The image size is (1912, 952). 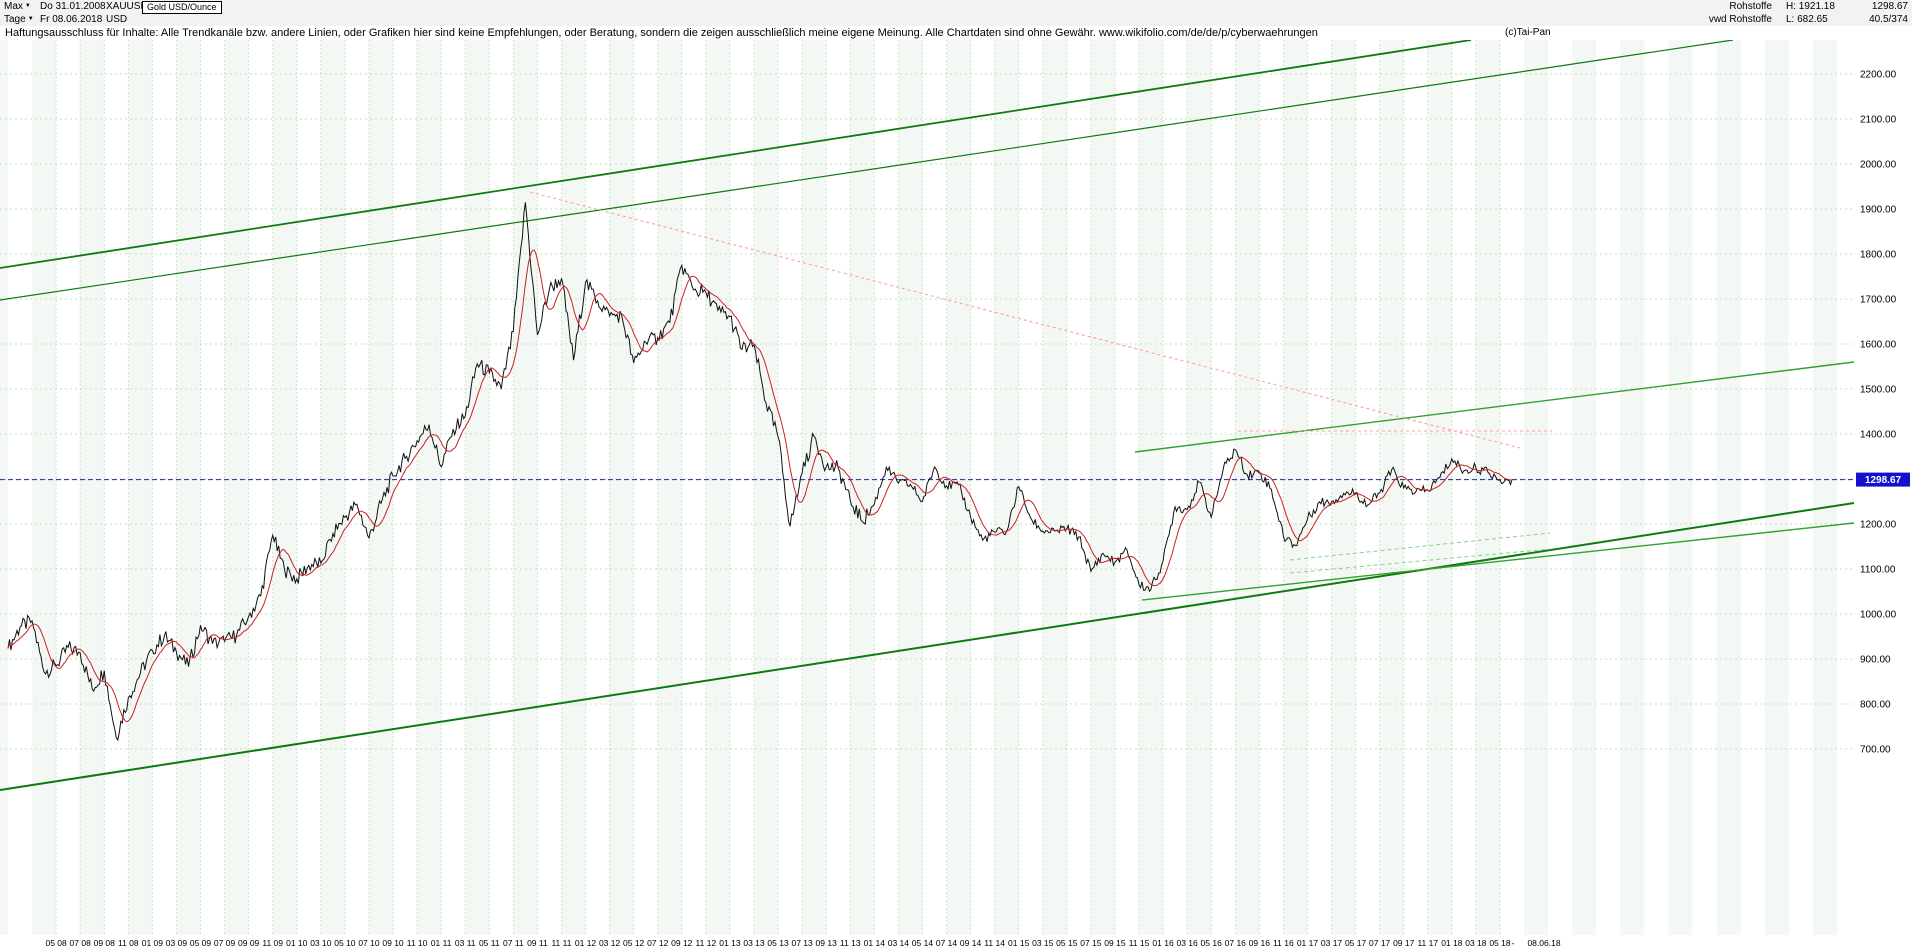 What do you see at coordinates (1115, 943) in the screenshot?
I see `date-axis-label: 09 15` at bounding box center [1115, 943].